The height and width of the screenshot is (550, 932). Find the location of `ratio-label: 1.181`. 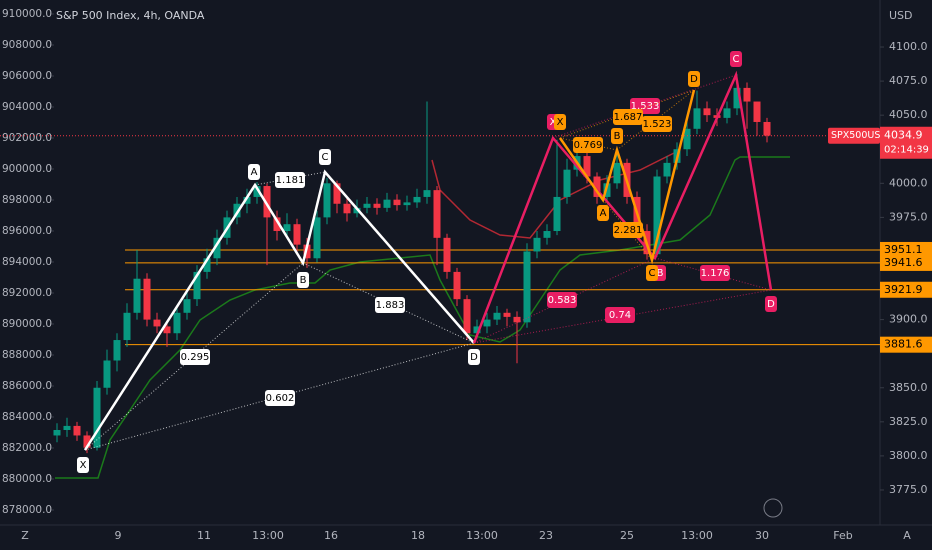

ratio-label: 1.181 is located at coordinates (290, 180).